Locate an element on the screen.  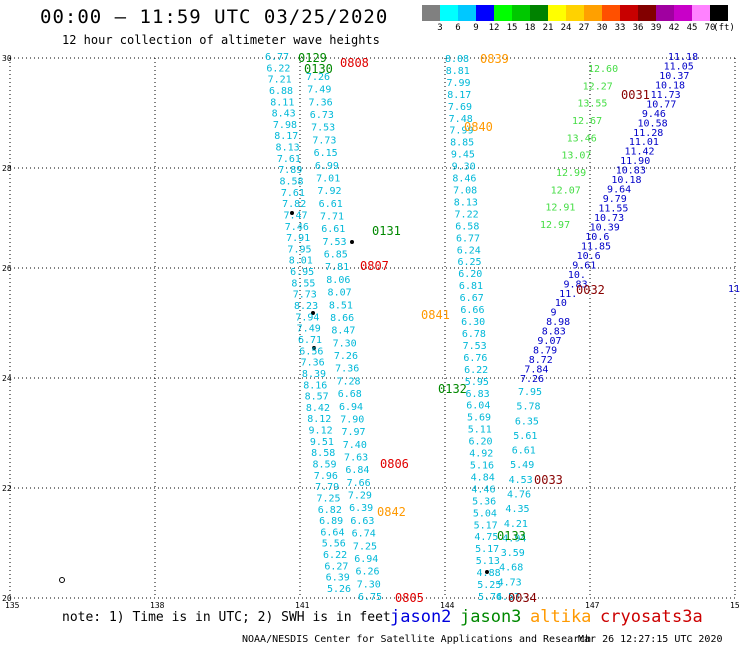
legend-value: 36 is located at coordinates (638, 28).